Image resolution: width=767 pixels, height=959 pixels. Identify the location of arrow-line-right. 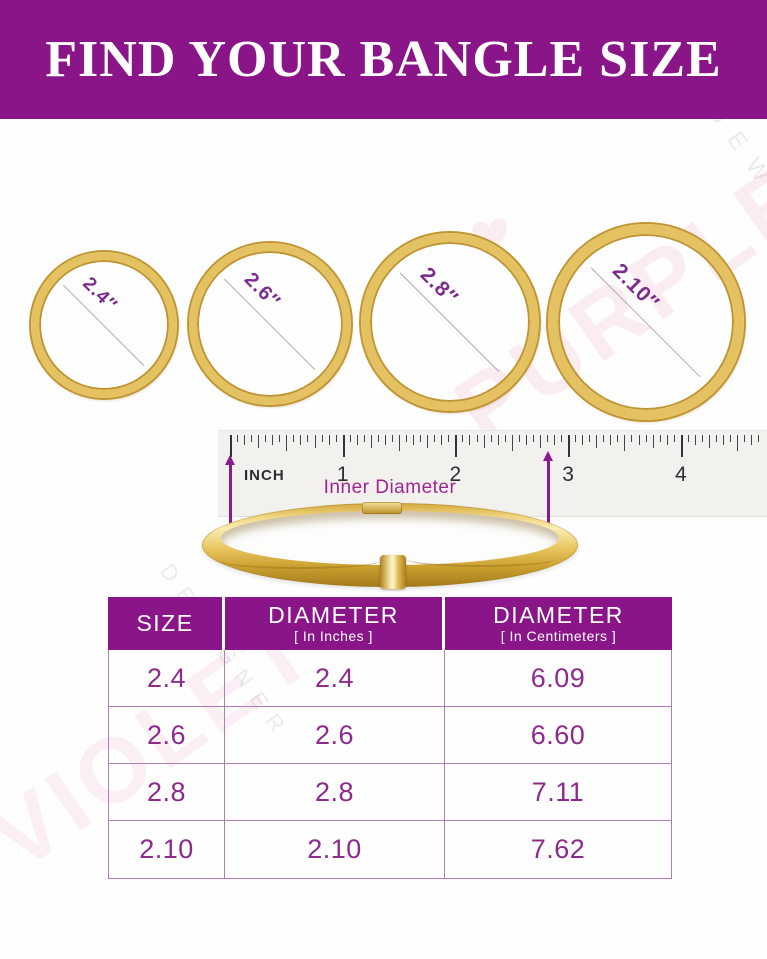
(548, 502).